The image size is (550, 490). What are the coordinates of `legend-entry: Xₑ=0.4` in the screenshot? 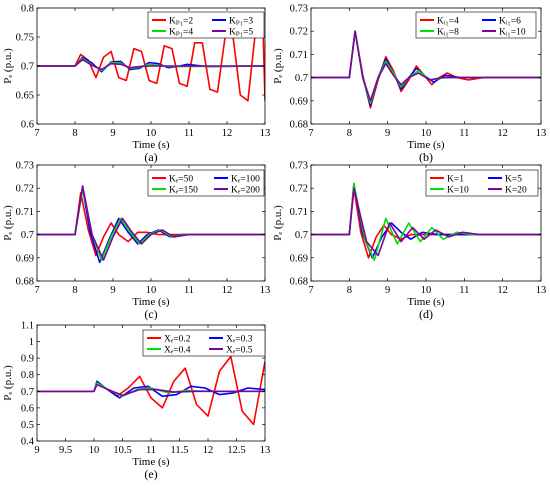 It's located at (177, 351).